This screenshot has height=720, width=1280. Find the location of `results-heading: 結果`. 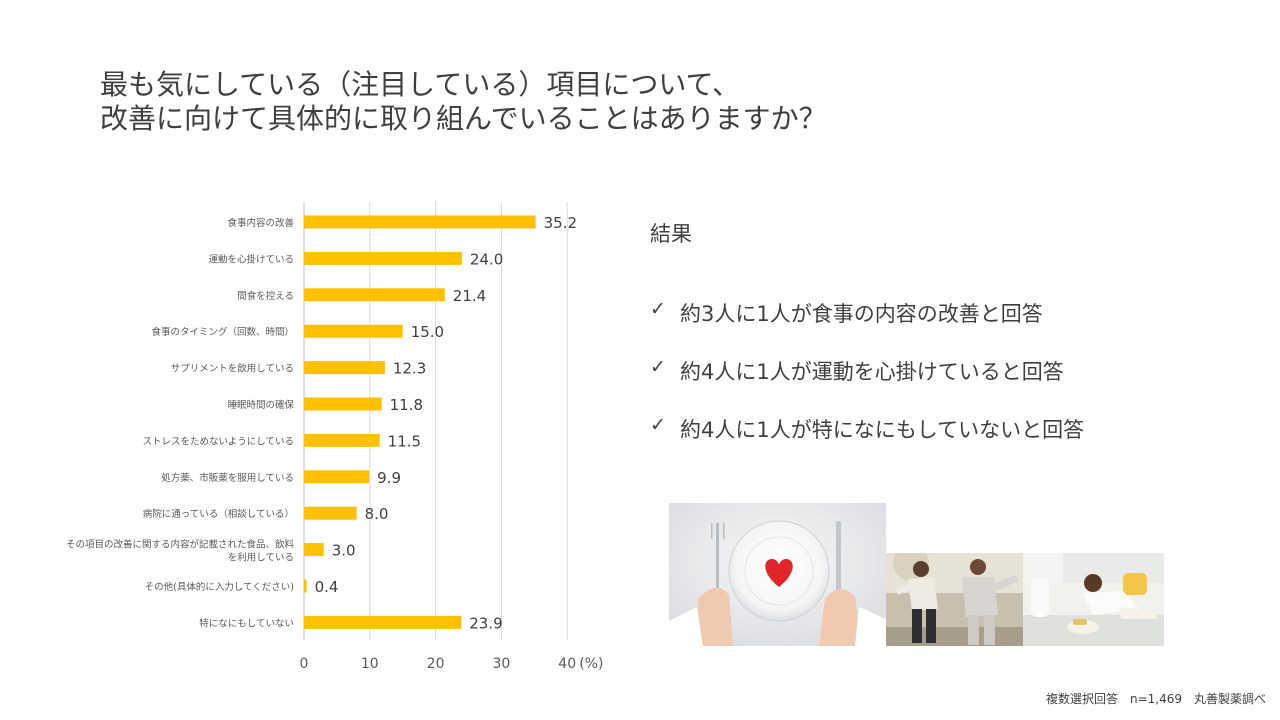

results-heading: 結果 is located at coordinates (671, 234).